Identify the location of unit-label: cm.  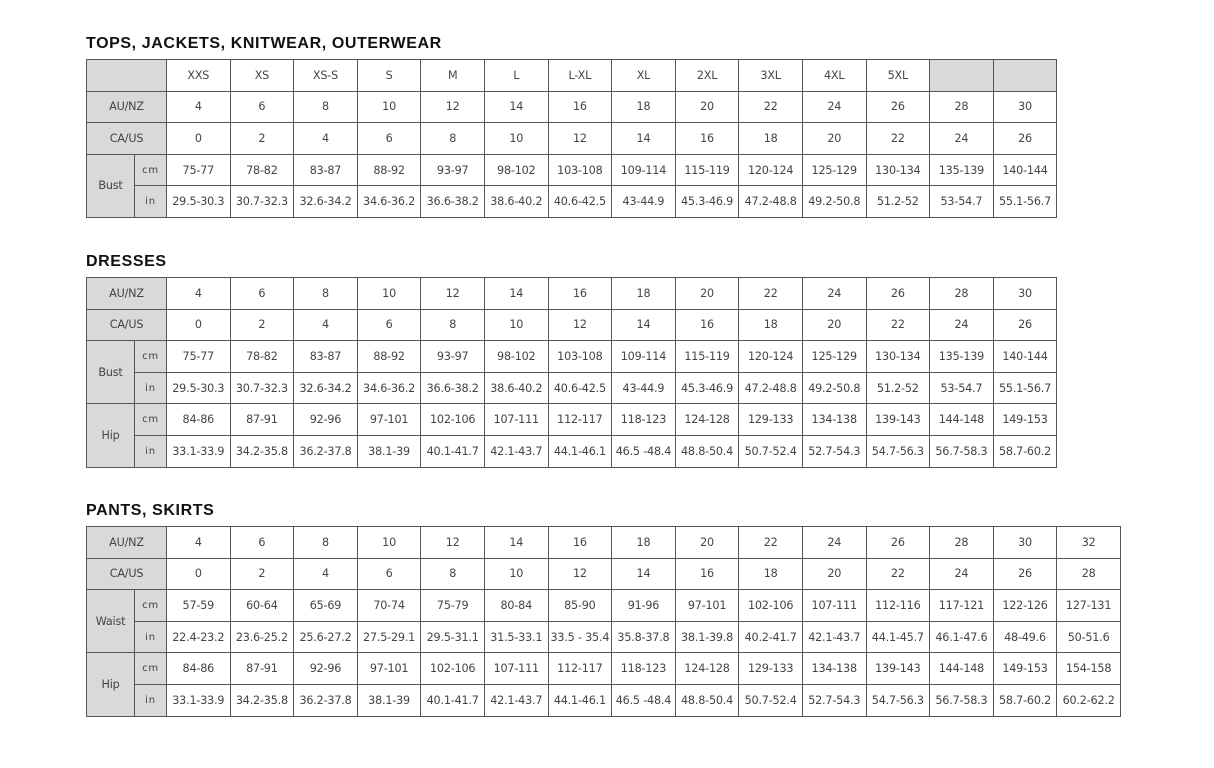
(150, 605).